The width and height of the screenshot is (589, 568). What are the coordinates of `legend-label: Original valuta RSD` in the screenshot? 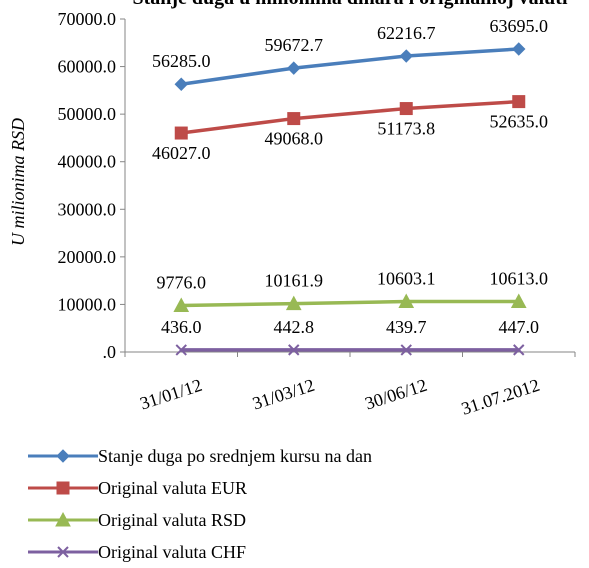 It's located at (172, 520).